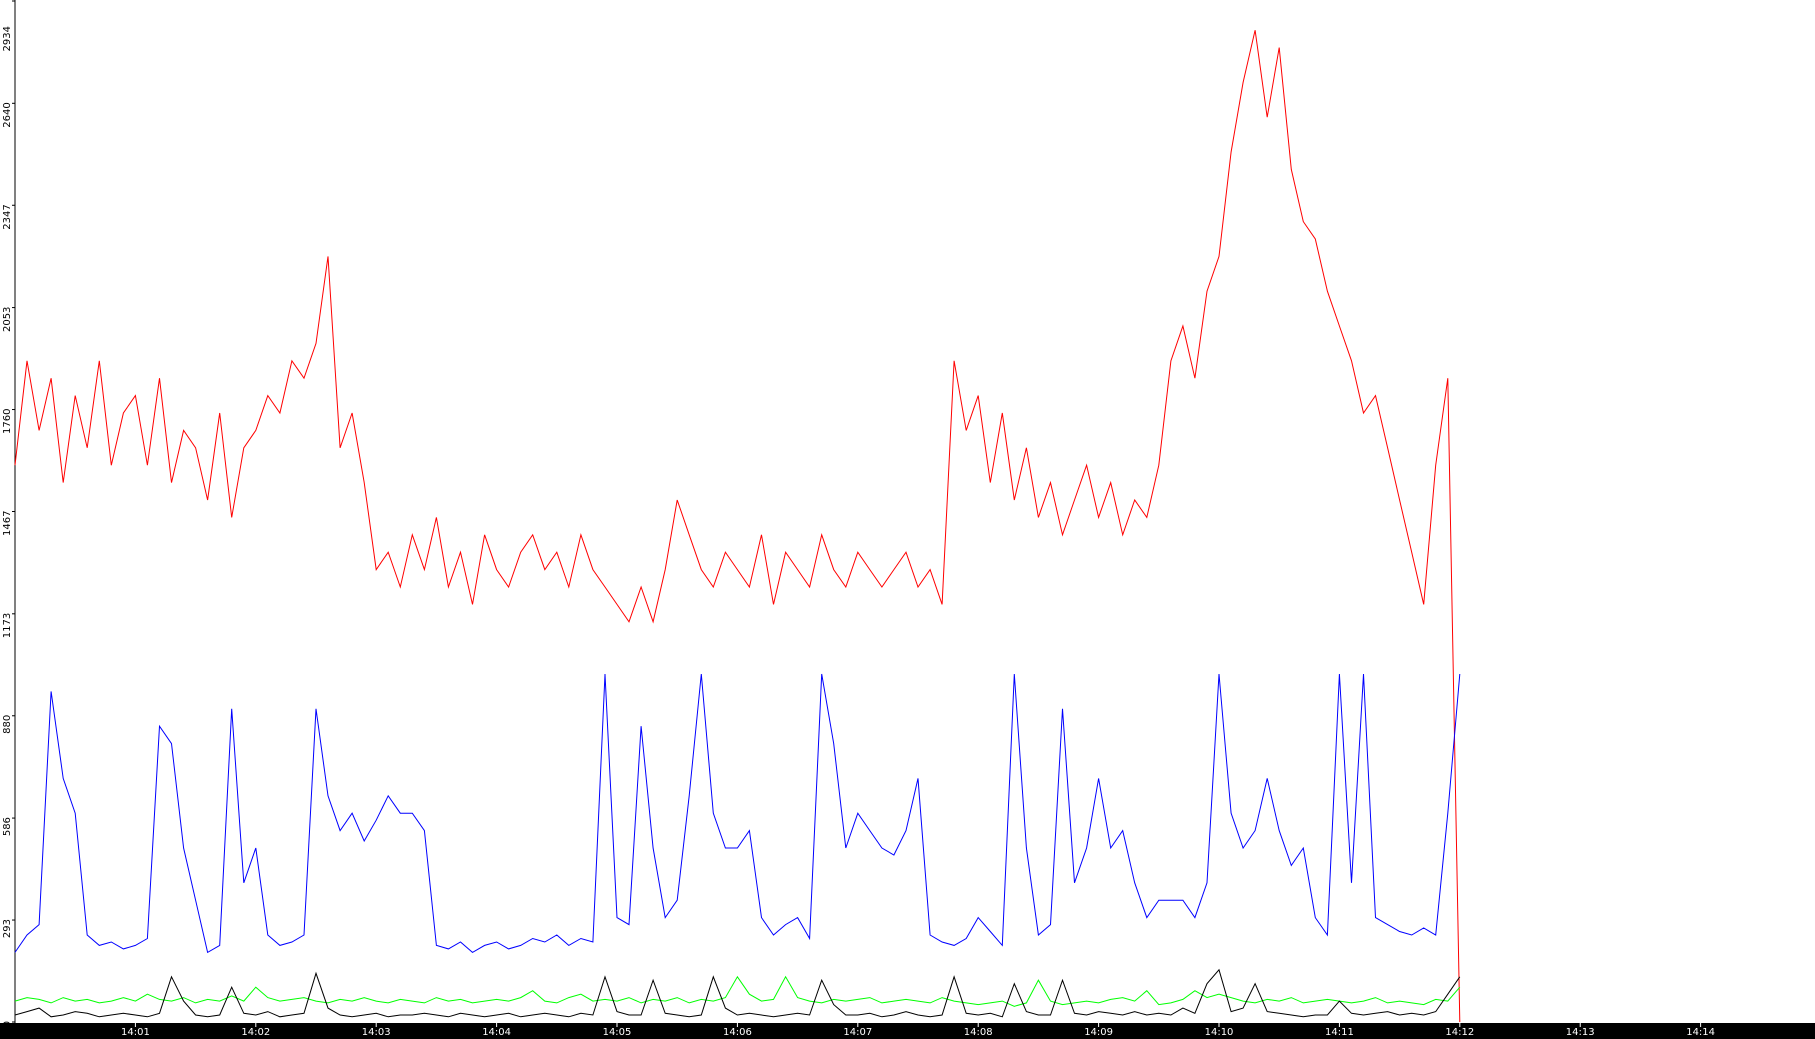 The width and height of the screenshot is (1815, 1039). I want to click on y-tick-label: 1173, so click(7, 625).